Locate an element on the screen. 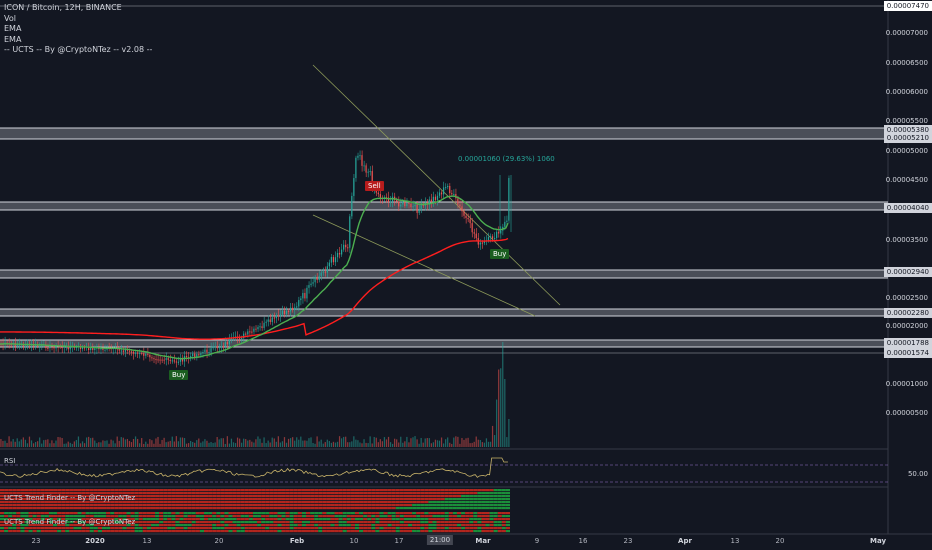 Image resolution: width=932 pixels, height=550 pixels. time-label: 23 is located at coordinates (36, 541).